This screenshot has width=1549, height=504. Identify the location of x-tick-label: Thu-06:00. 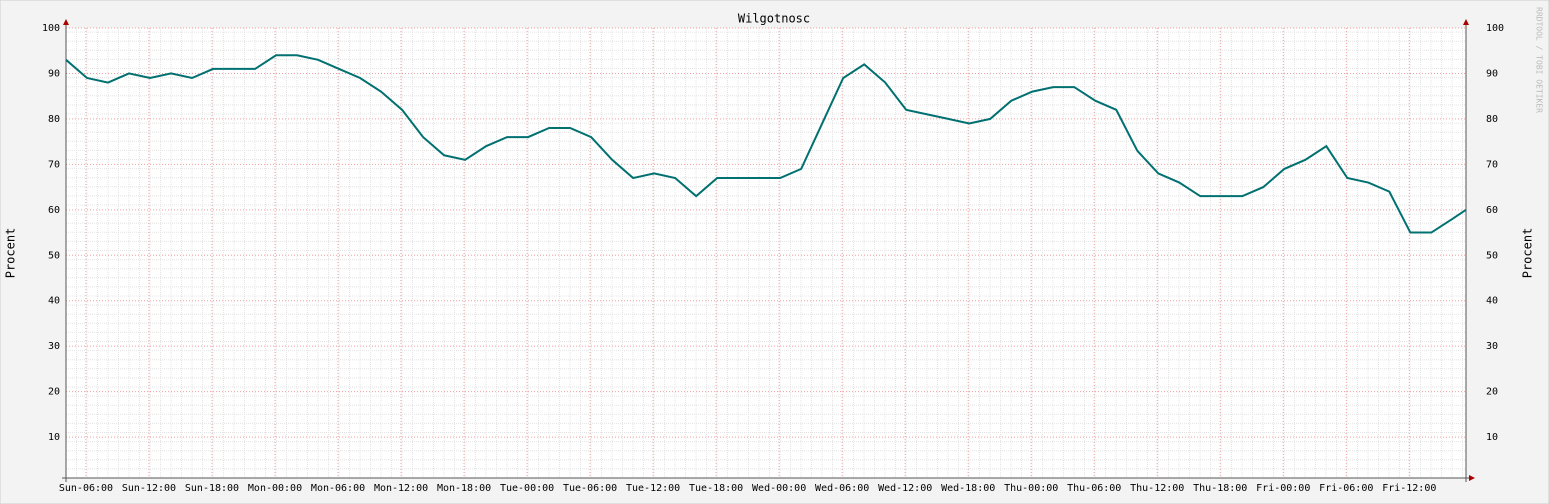
(1094, 488).